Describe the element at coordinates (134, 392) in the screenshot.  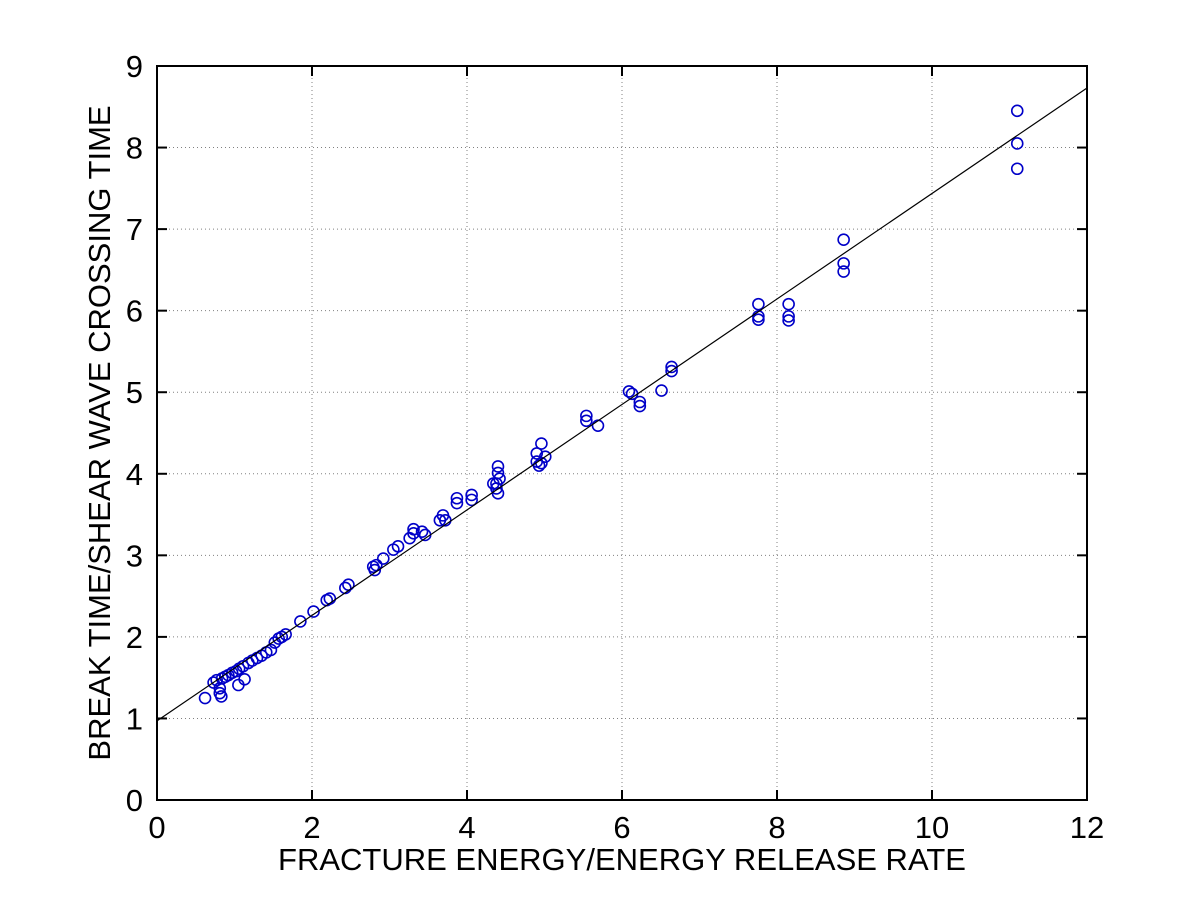
I see `y-tick-label: 5` at that location.